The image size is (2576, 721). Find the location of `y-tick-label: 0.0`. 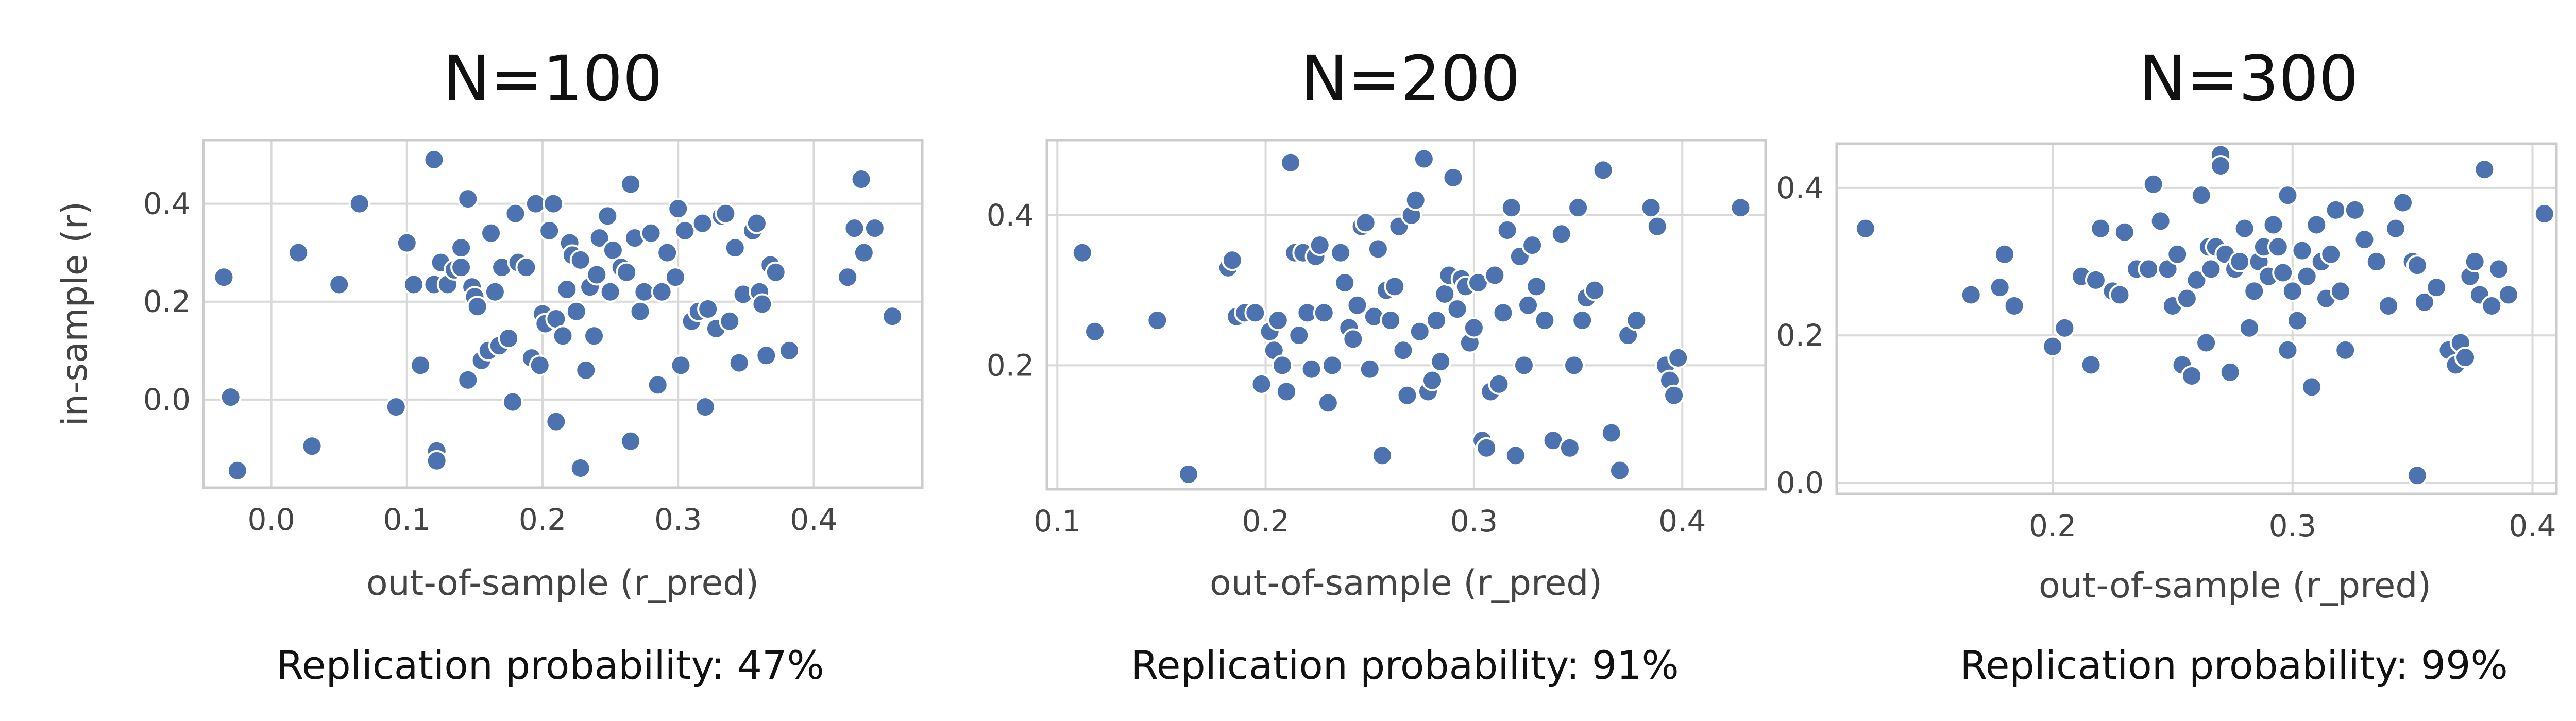

y-tick-label: 0.0 is located at coordinates (1800, 483).